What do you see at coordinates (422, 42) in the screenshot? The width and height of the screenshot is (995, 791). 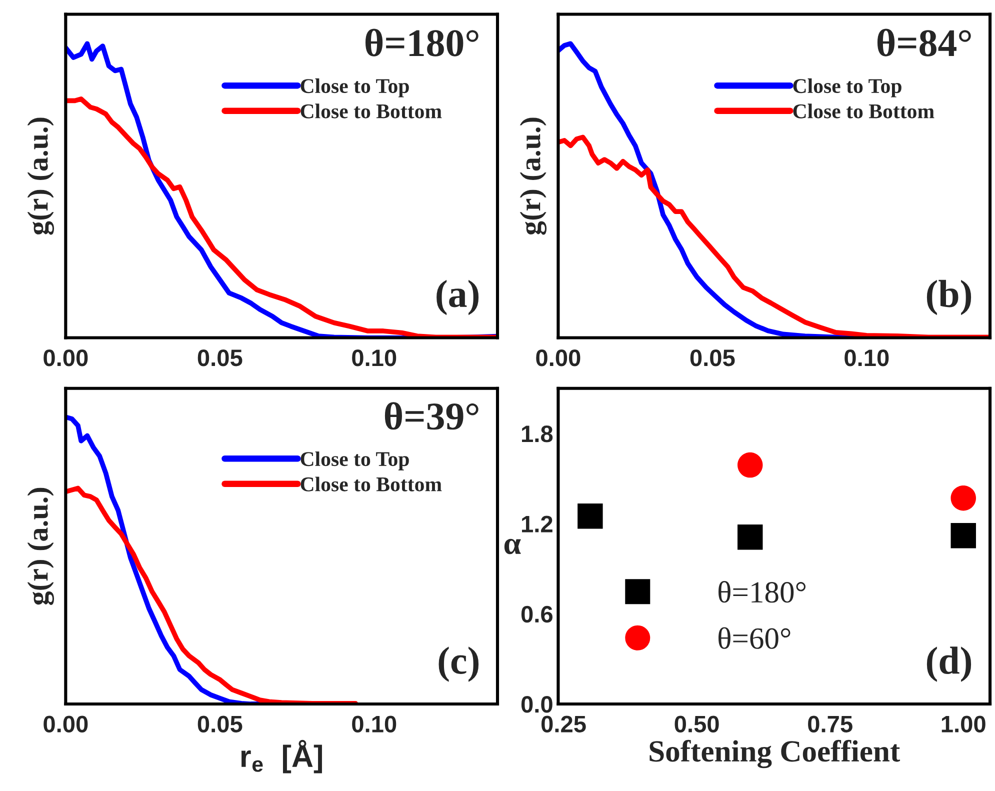 I see `annotation: θ=180°` at bounding box center [422, 42].